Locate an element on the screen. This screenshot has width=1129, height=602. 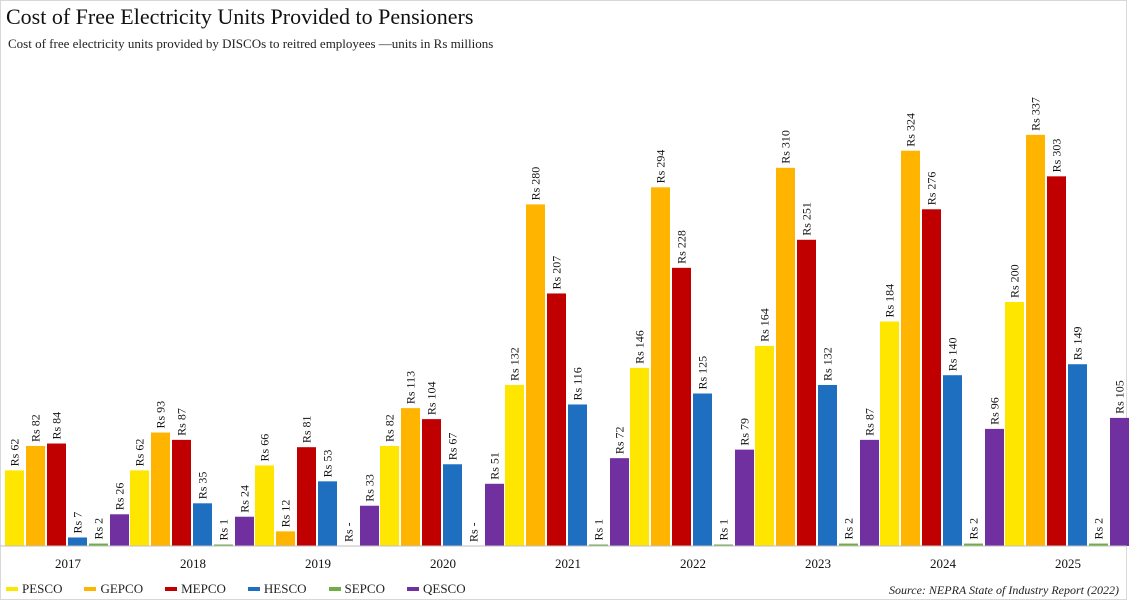
bar-pesco-2019 is located at coordinates (264, 505).